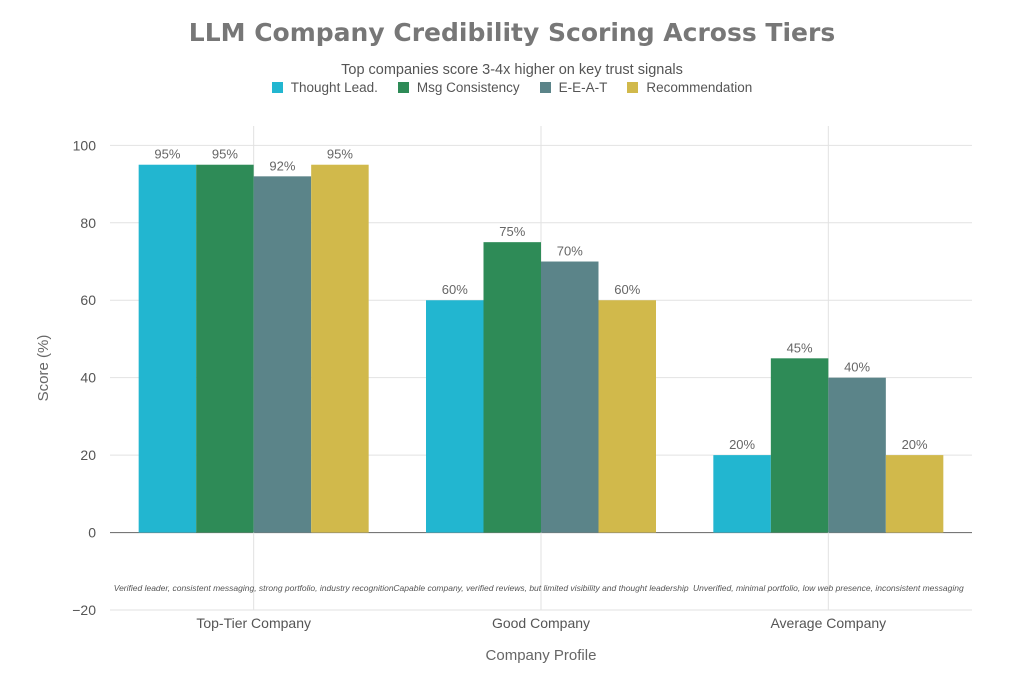 The width and height of the screenshot is (1024, 683). Describe the element at coordinates (334, 87) in the screenshot. I see `legend-label-thought-lead: Thought Lead.` at that location.